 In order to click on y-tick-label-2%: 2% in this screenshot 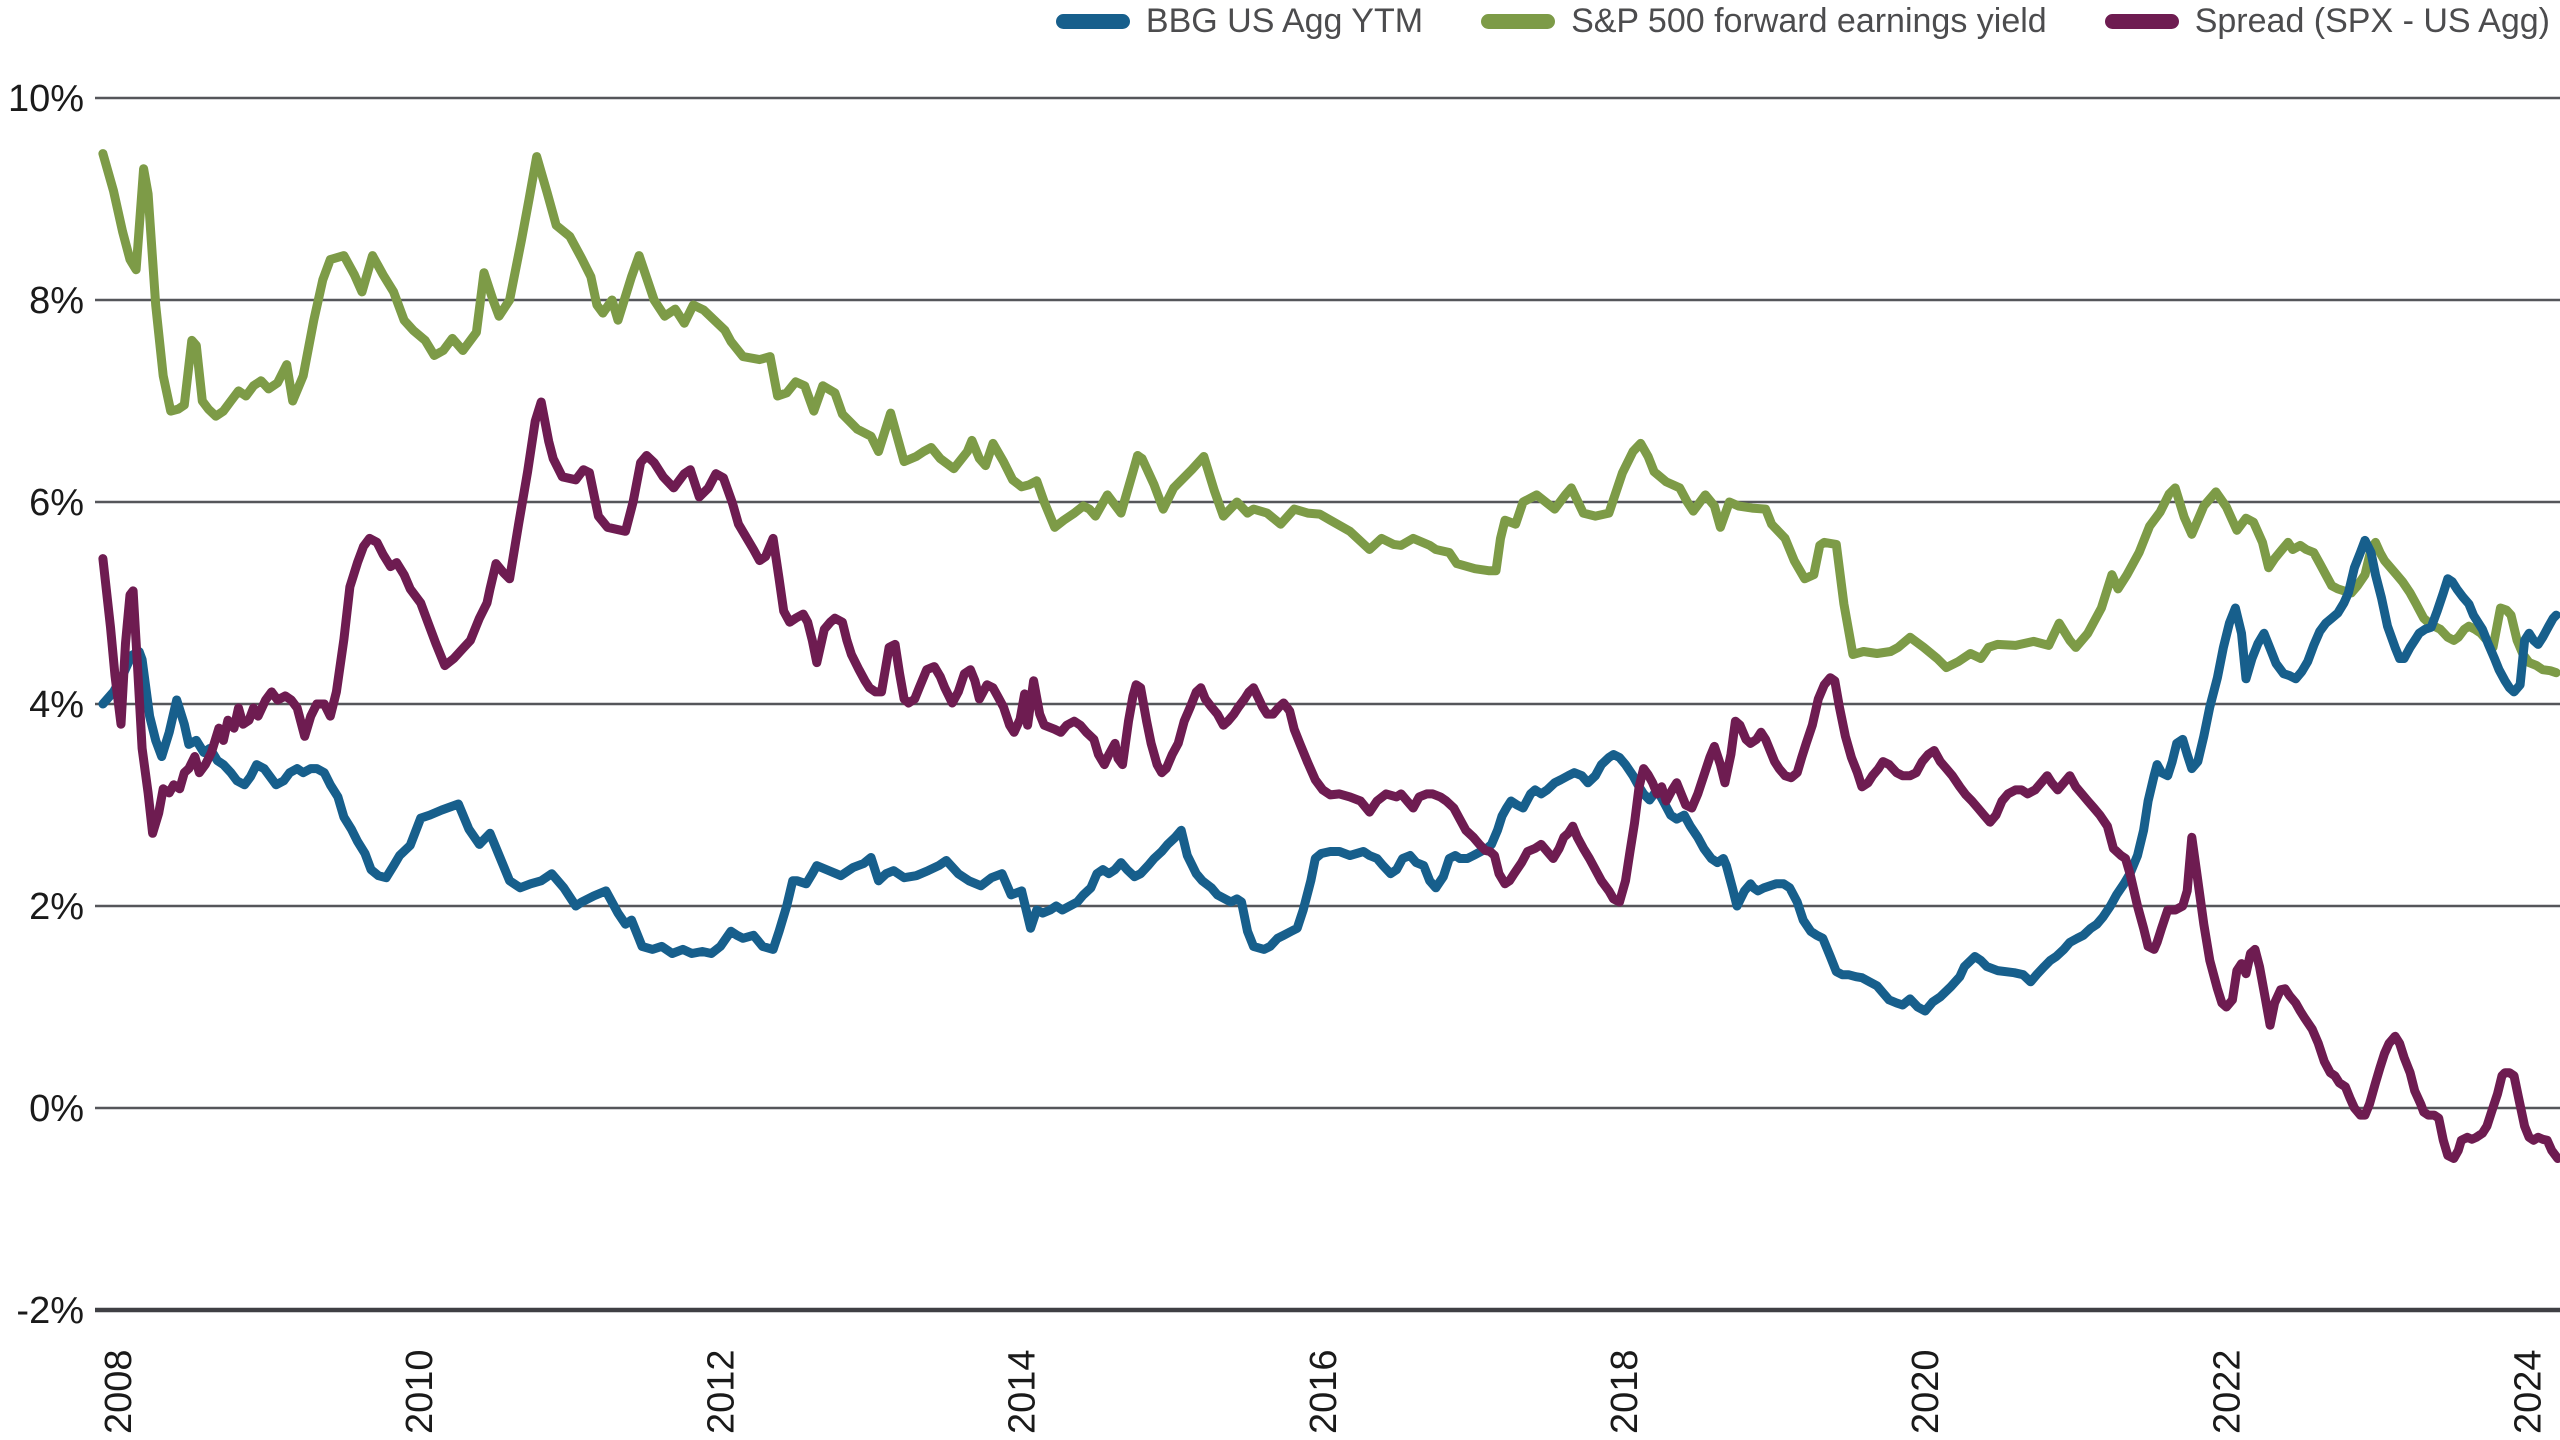, I will do `click(56, 907)`.